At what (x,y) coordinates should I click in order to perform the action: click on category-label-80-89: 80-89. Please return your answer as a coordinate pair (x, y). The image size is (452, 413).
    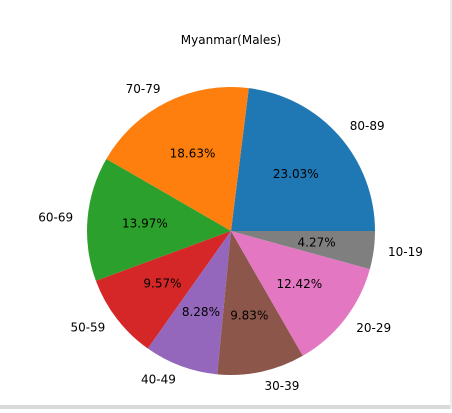
    Looking at the image, I should click on (367, 126).